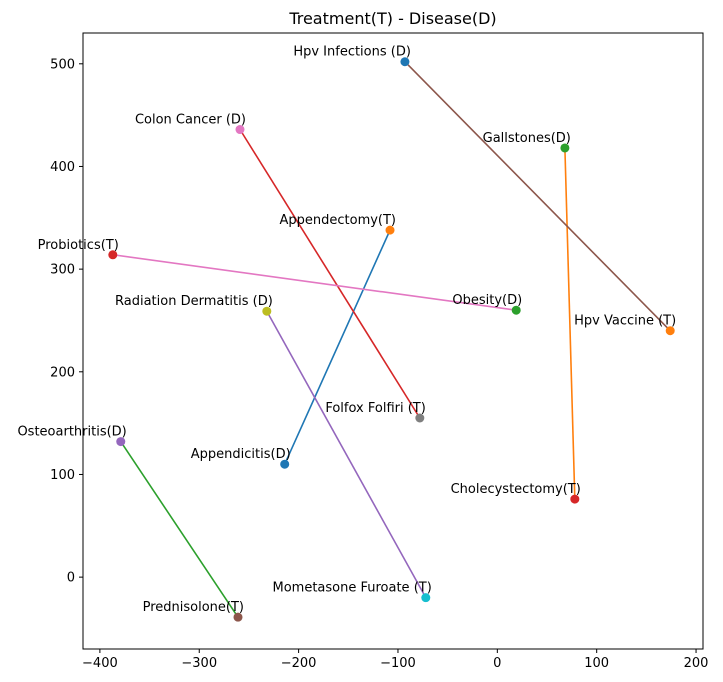  Describe the element at coordinates (199, 663) in the screenshot. I see `x-tick-label-1: −300` at that location.